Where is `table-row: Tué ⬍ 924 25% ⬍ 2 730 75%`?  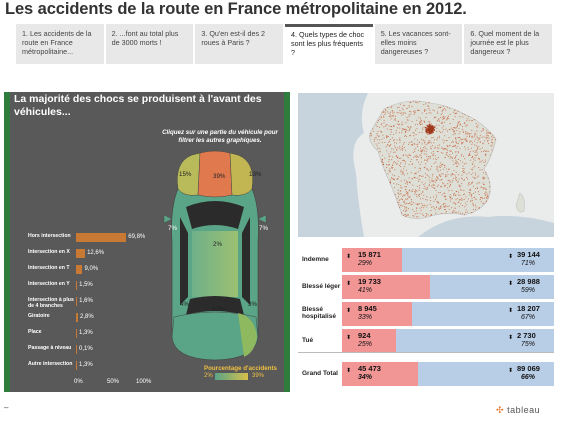 table-row: Tué ⬍ 924 25% ⬍ 2 730 75% is located at coordinates (426, 342).